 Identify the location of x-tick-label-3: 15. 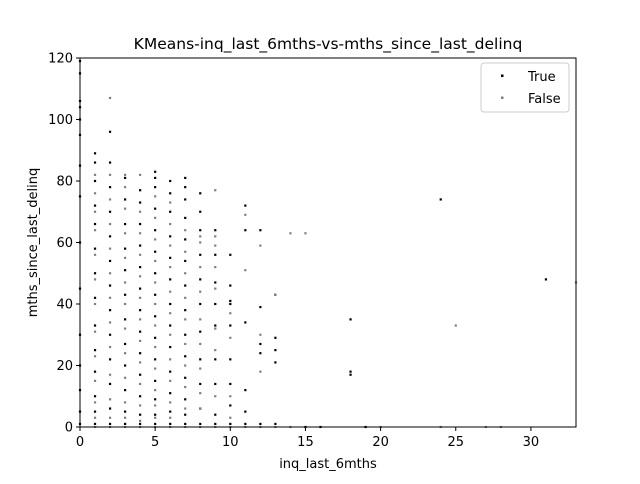
(305, 442).